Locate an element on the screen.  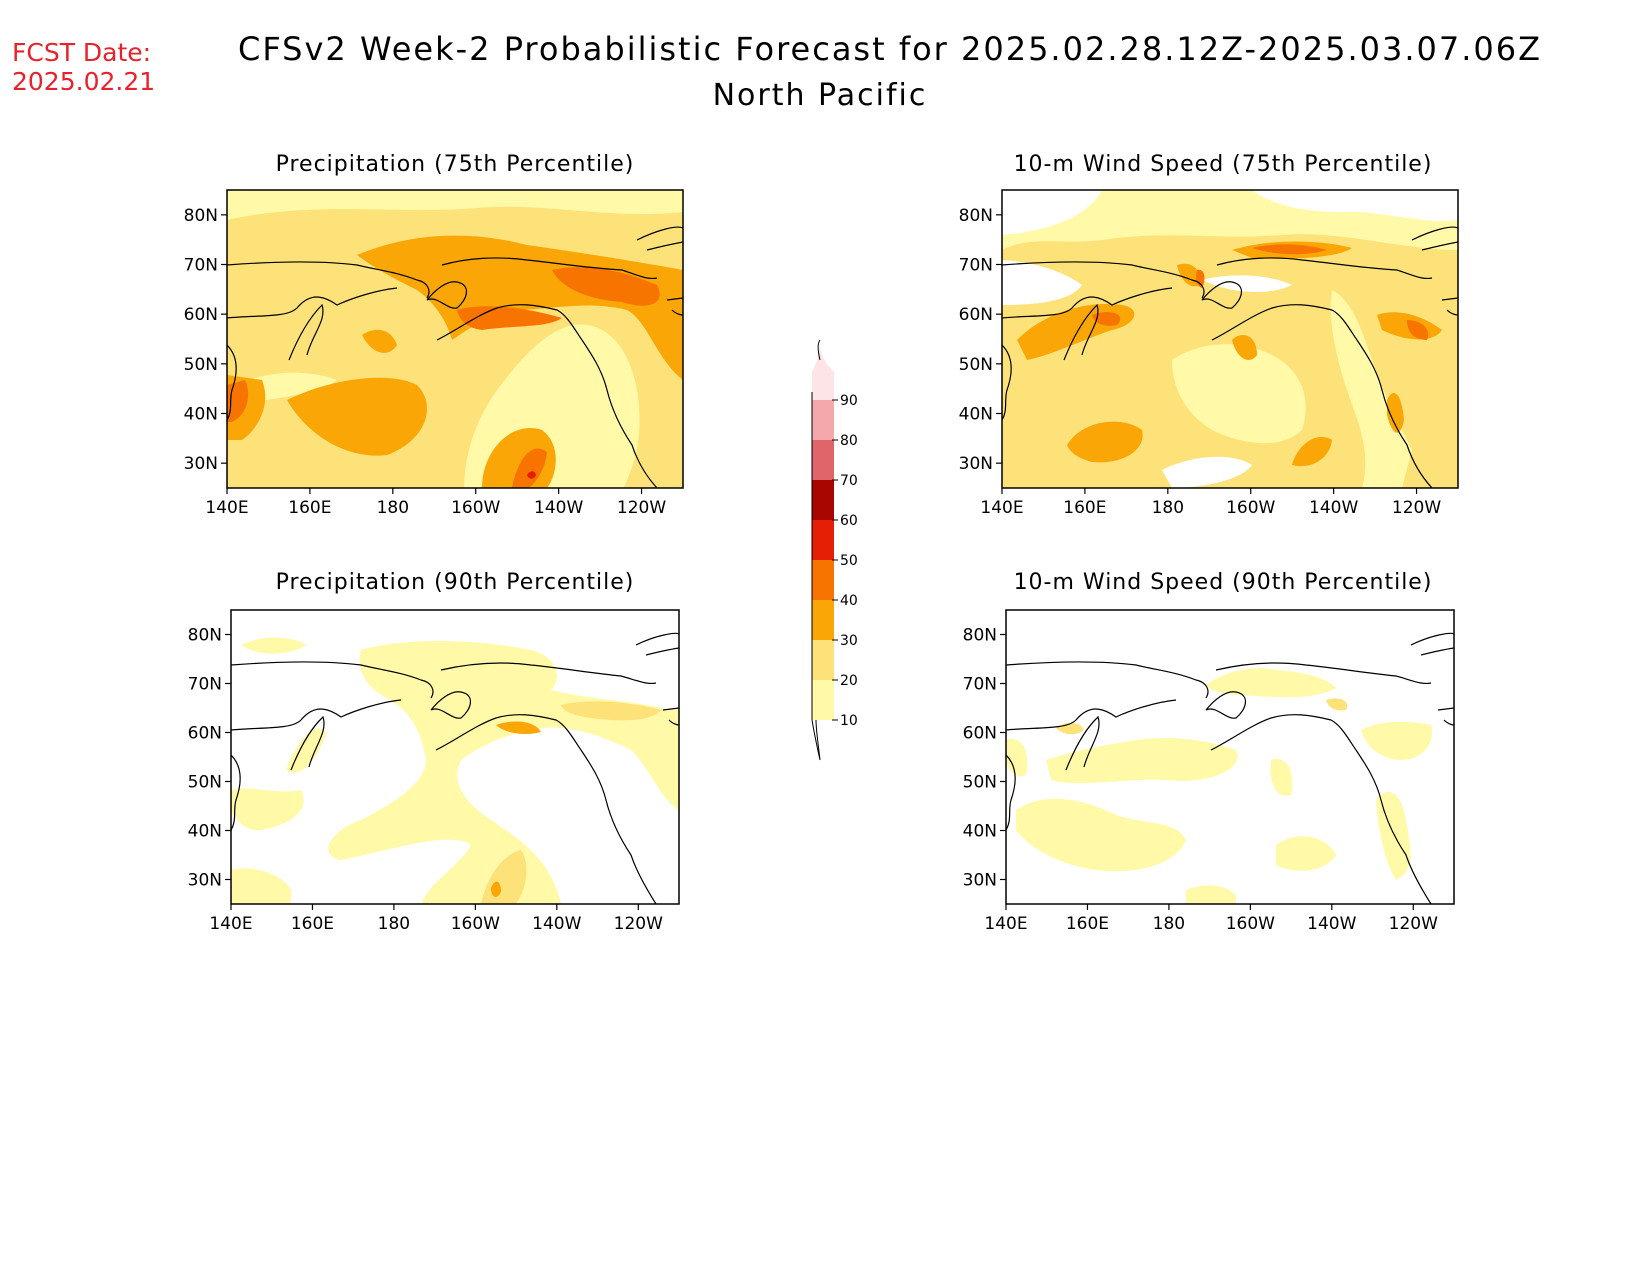
colorbar-cap-bottom is located at coordinates (816, 740).